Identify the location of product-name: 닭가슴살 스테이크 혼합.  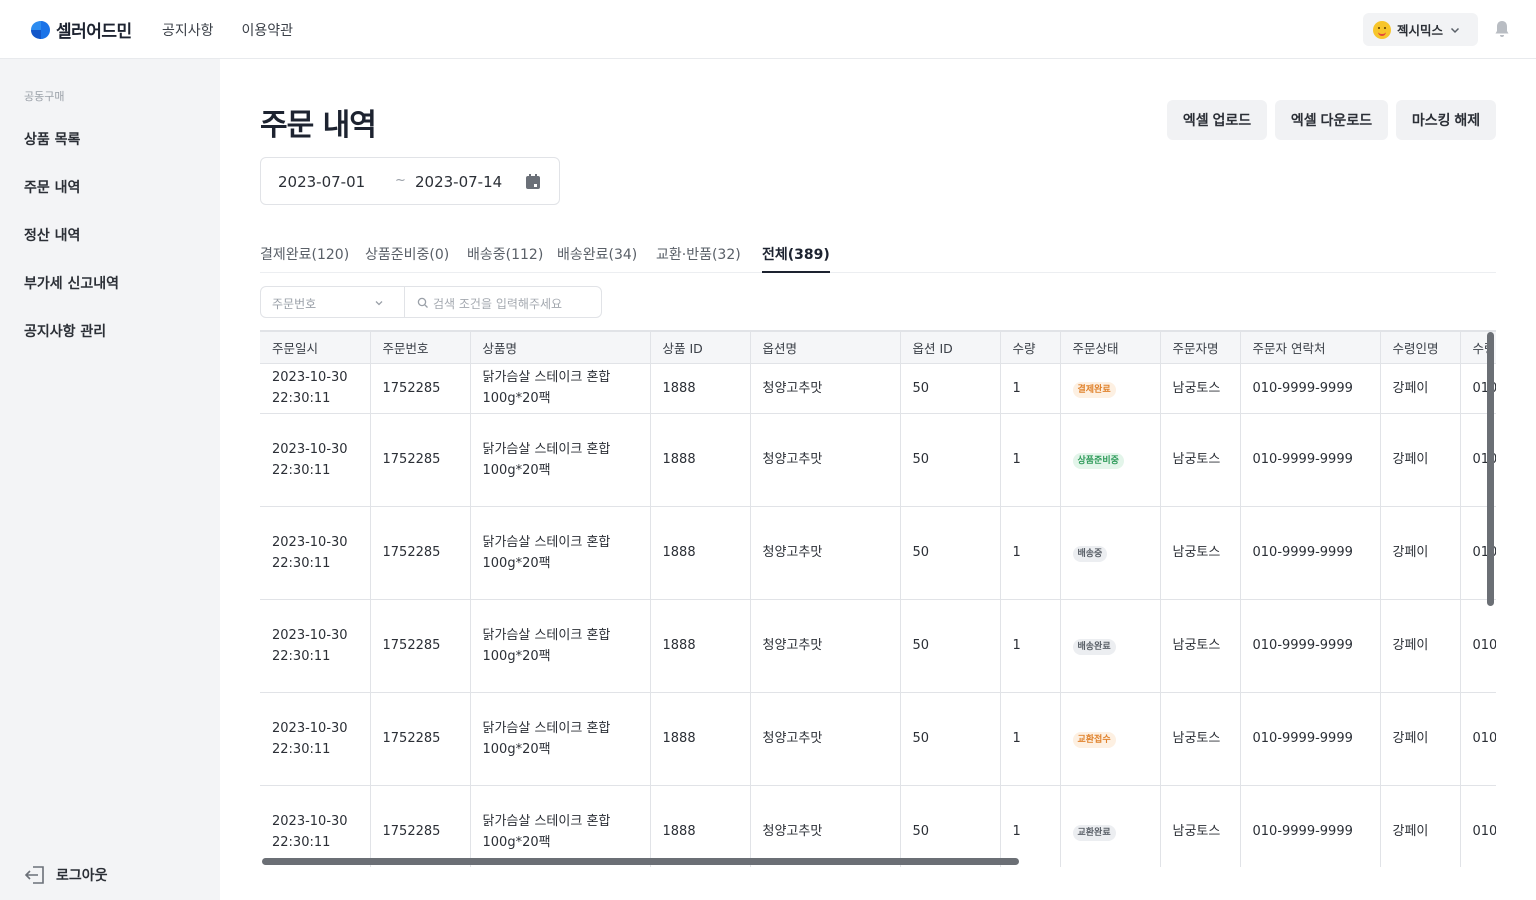
(546, 542).